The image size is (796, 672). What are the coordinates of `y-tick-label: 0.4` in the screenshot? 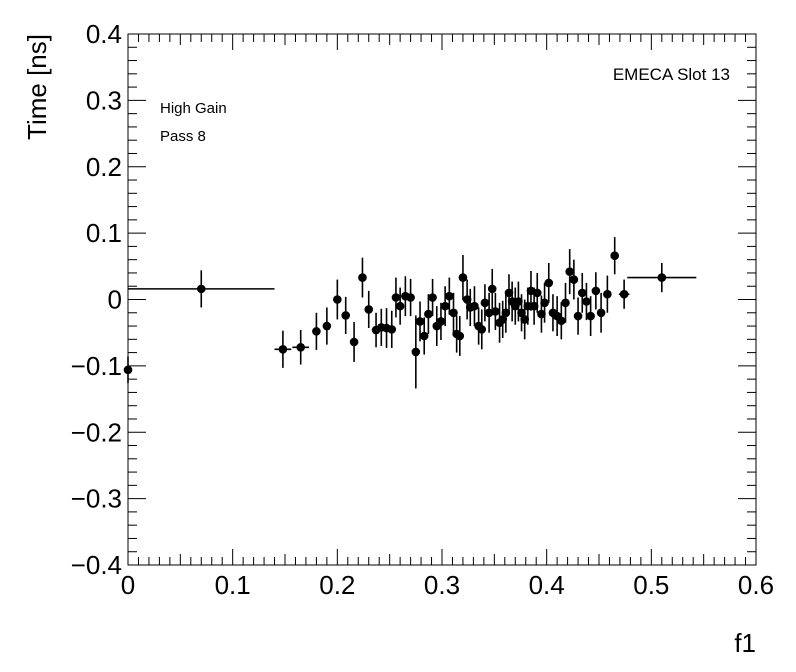 It's located at (104, 34).